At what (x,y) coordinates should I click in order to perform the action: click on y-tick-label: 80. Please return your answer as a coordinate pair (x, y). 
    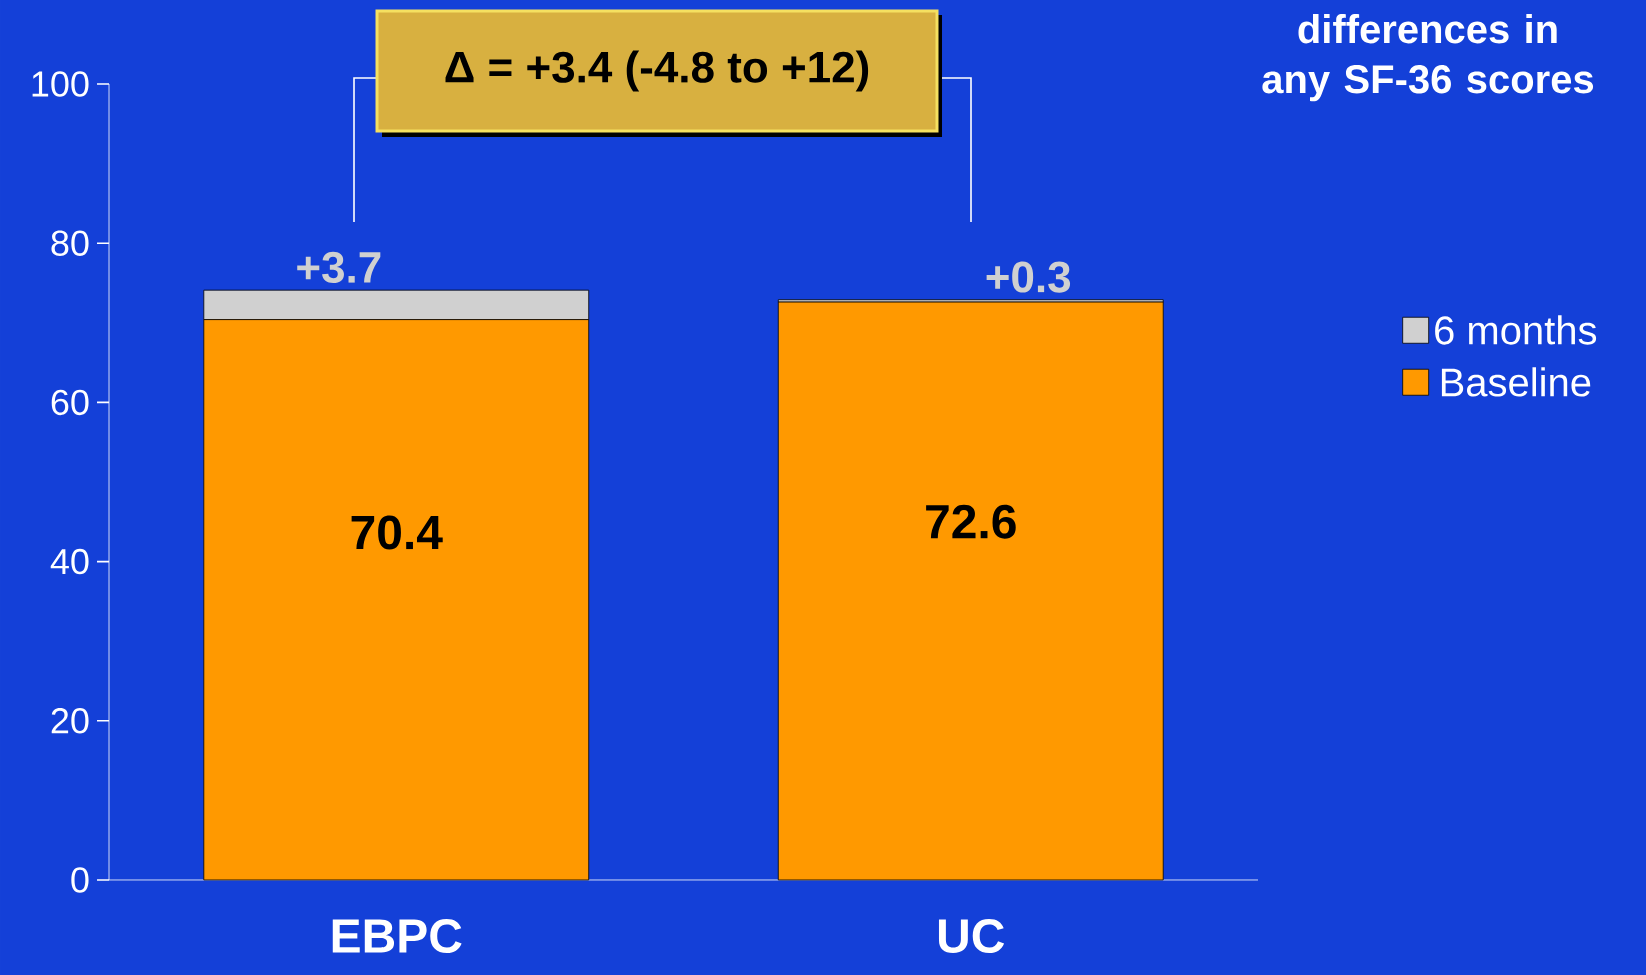
    Looking at the image, I should click on (70, 243).